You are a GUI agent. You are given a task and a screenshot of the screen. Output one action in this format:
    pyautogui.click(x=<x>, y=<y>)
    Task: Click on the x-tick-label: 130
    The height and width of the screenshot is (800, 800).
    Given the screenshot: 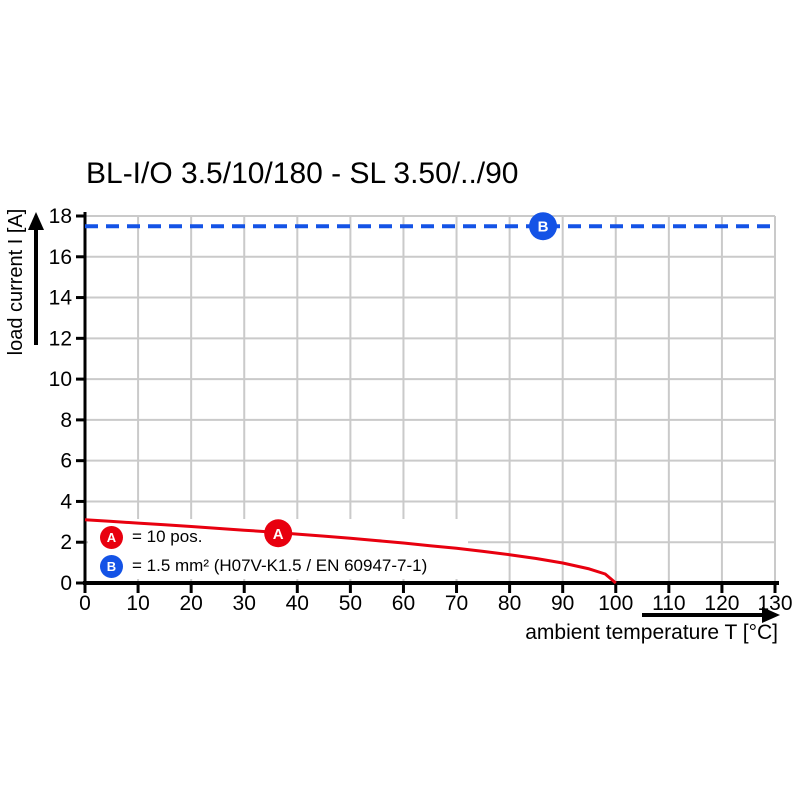 What is the action you would take?
    pyautogui.click(x=774, y=603)
    